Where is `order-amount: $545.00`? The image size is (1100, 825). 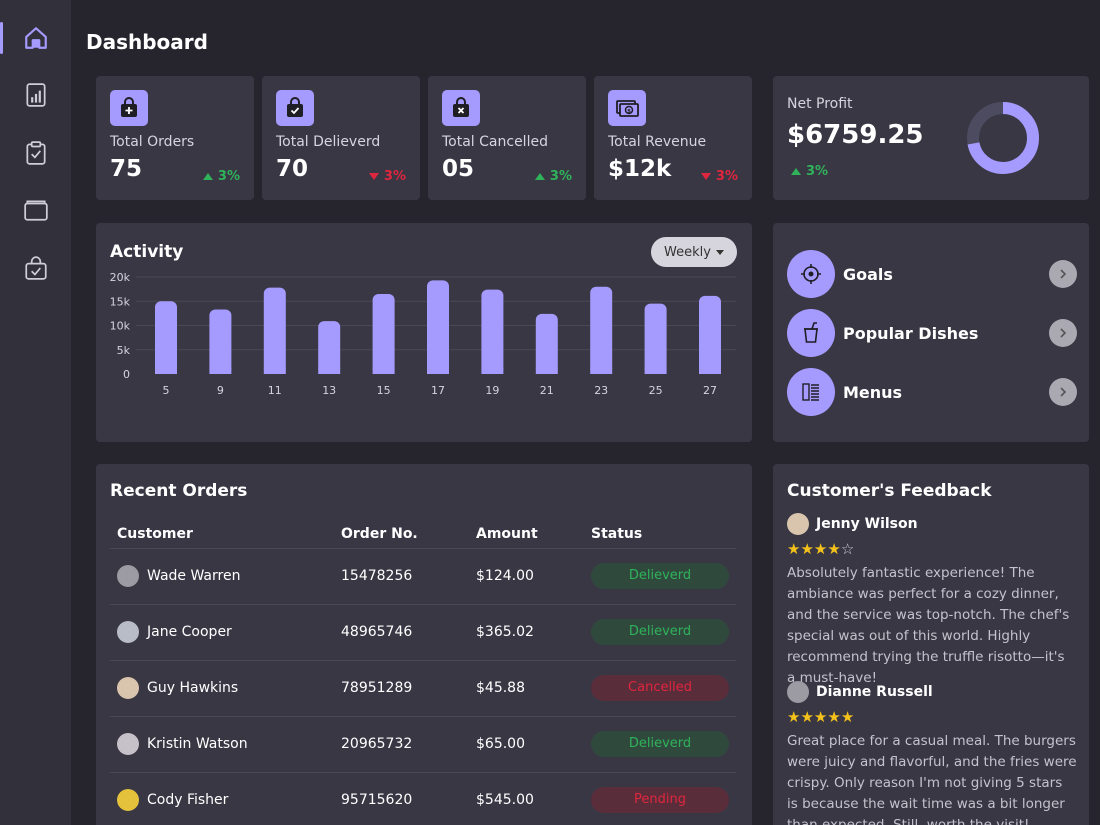 order-amount: $545.00 is located at coordinates (526, 798).